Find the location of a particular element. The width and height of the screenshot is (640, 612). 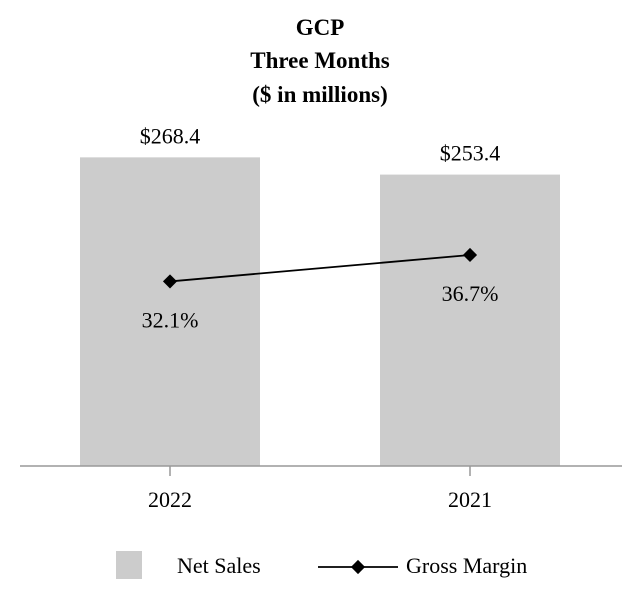

net-sales-value-label-2022: $268.4 is located at coordinates (170, 135).